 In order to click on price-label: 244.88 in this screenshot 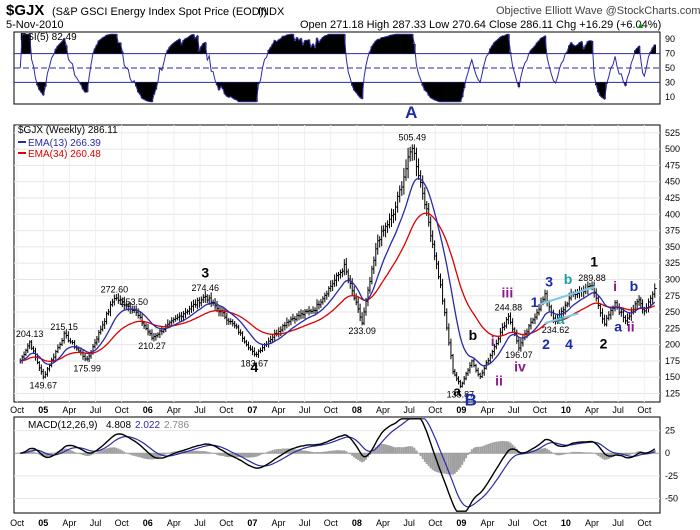, I will do `click(509, 307)`.